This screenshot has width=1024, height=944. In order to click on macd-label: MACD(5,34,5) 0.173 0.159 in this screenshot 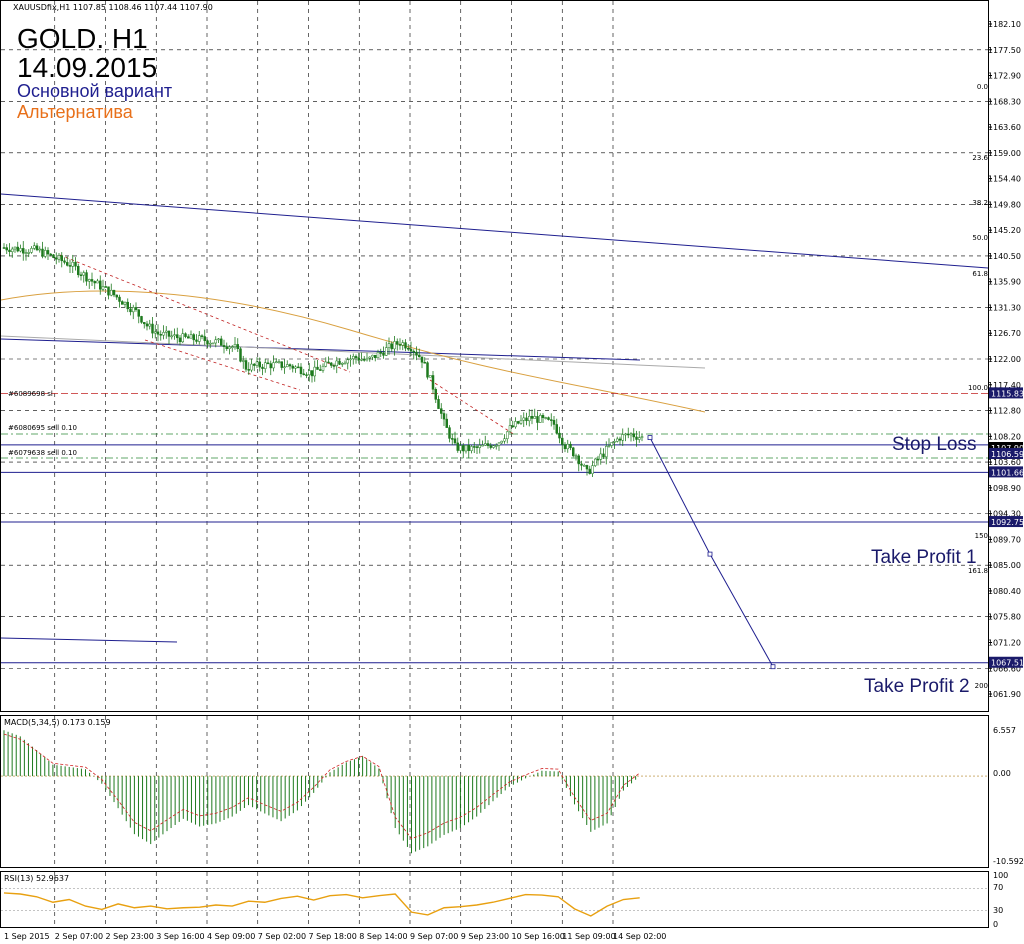, I will do `click(57, 722)`.